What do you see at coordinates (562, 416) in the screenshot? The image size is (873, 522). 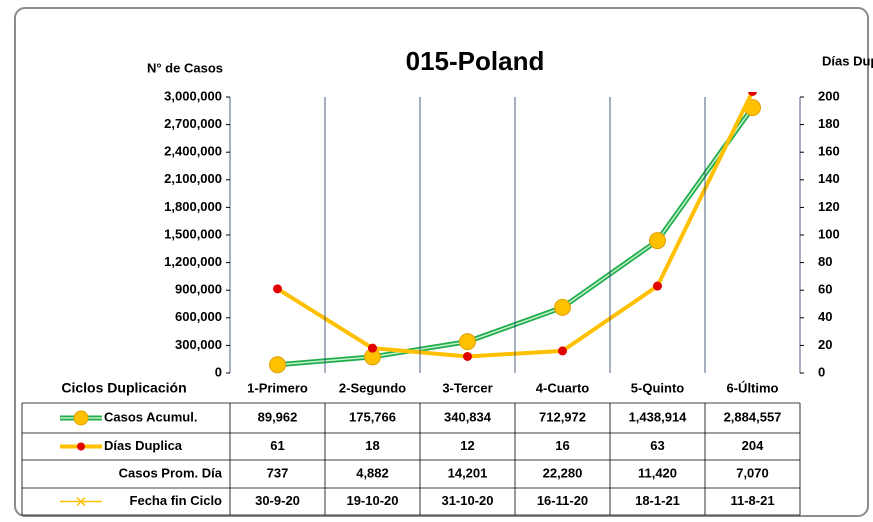 I see `table-cell: 712,972` at bounding box center [562, 416].